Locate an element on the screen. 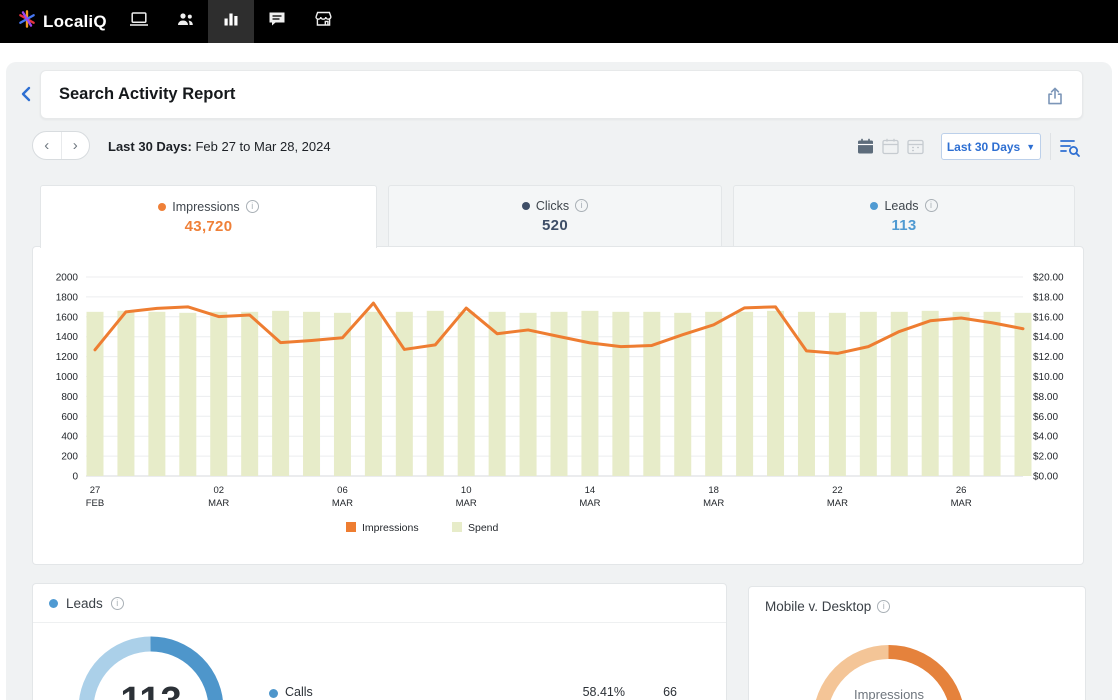 Image resolution: width=1118 pixels, height=700 pixels. brand-logo: LocaliQ is located at coordinates (55, 21).